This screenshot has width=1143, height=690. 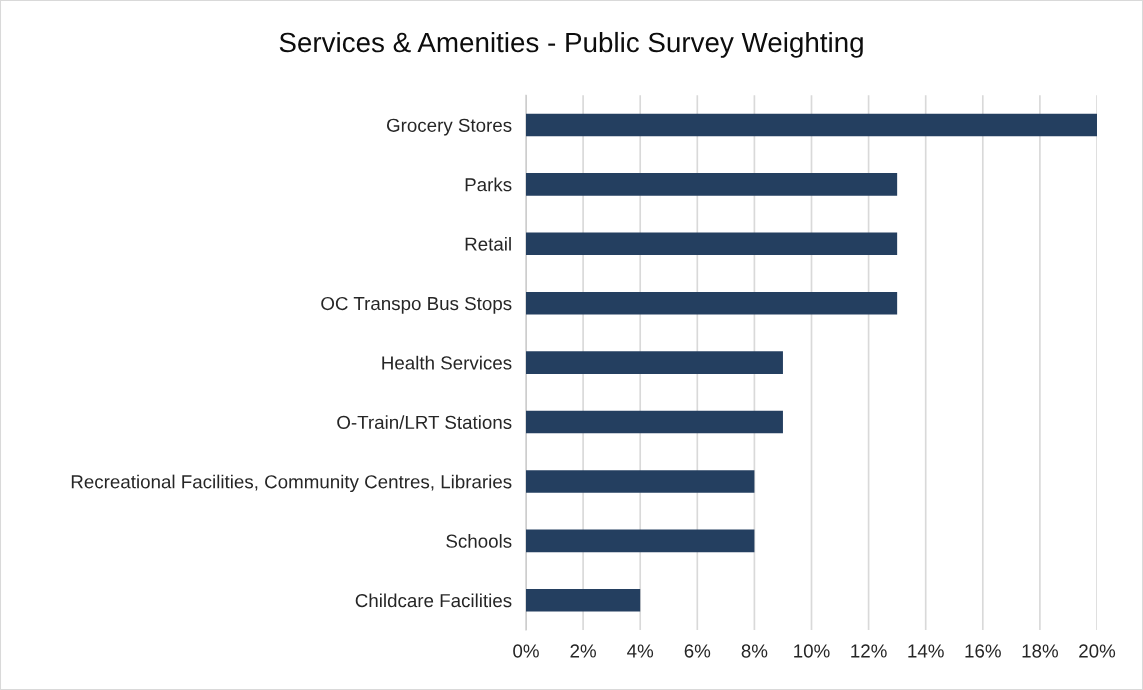 I want to click on x-tick-label: 8%, so click(x=754, y=651).